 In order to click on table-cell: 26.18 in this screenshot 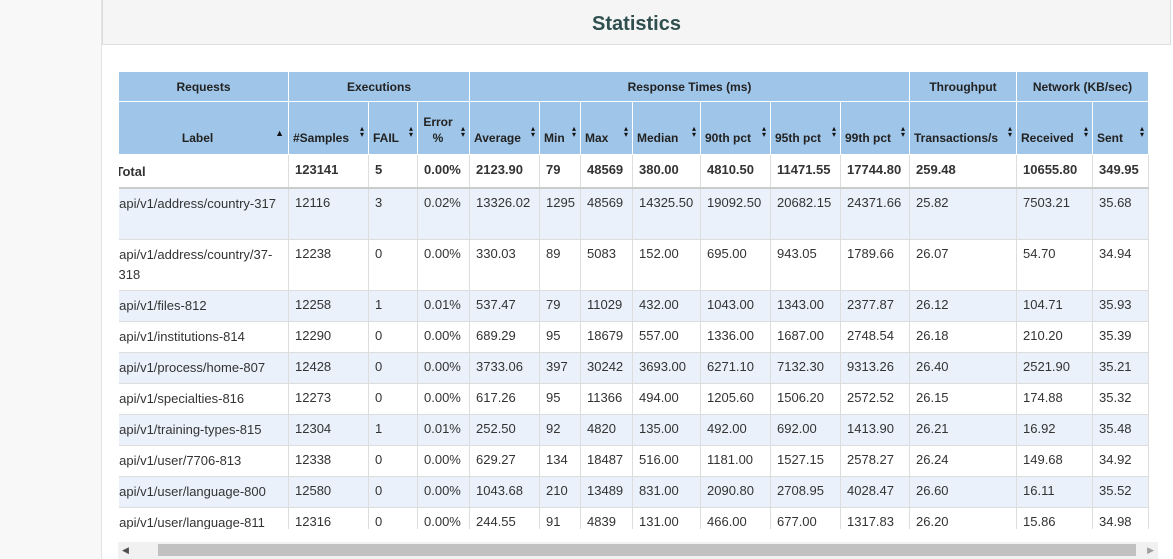, I will do `click(963, 337)`.